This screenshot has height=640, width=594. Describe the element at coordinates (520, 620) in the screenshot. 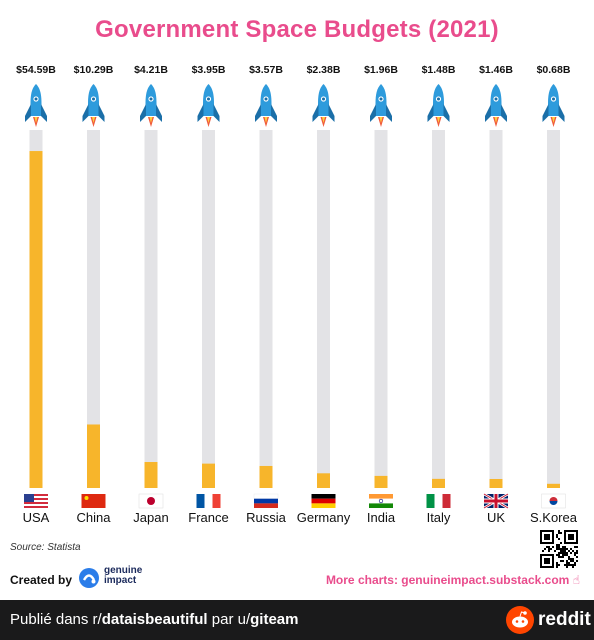

I see `reddit-snoo-icon` at that location.